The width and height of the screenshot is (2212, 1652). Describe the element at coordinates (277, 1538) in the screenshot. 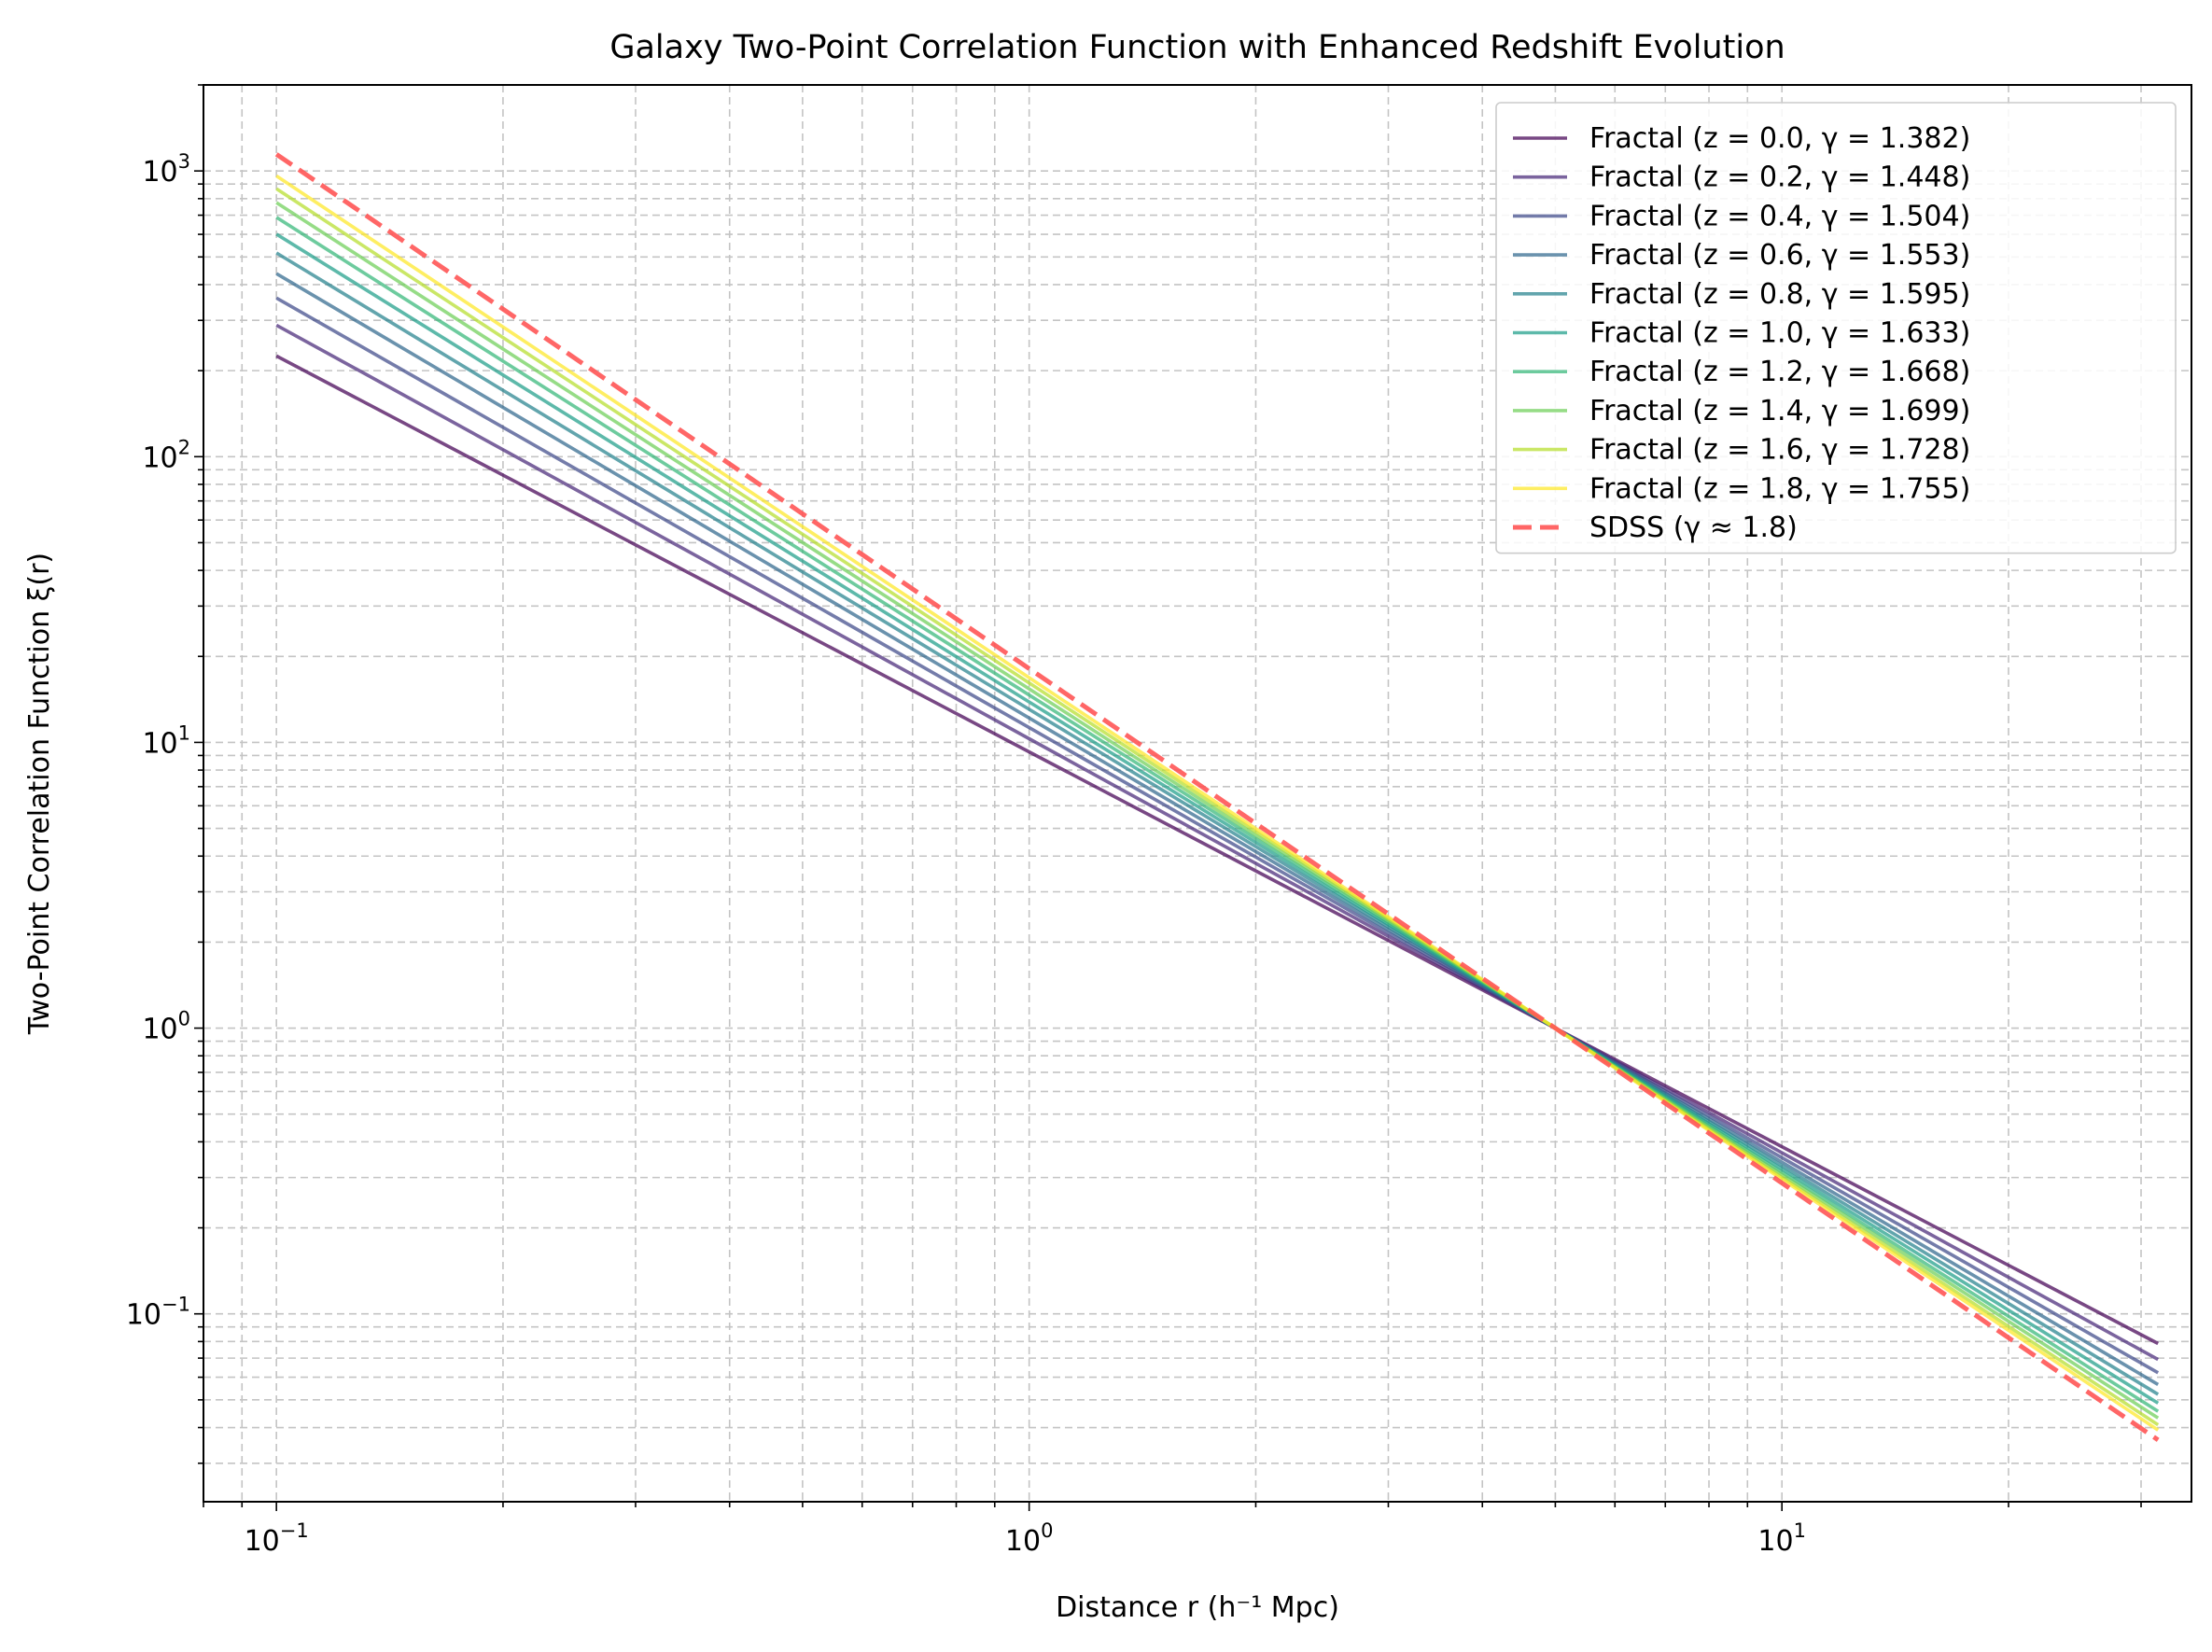

I see `x-tick-label: 10⁻¹` at that location.